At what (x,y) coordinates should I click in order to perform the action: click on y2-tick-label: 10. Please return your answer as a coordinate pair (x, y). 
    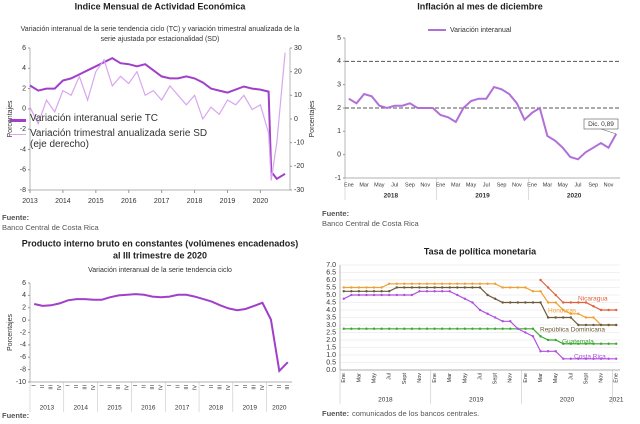
    Looking at the image, I should click on (298, 95).